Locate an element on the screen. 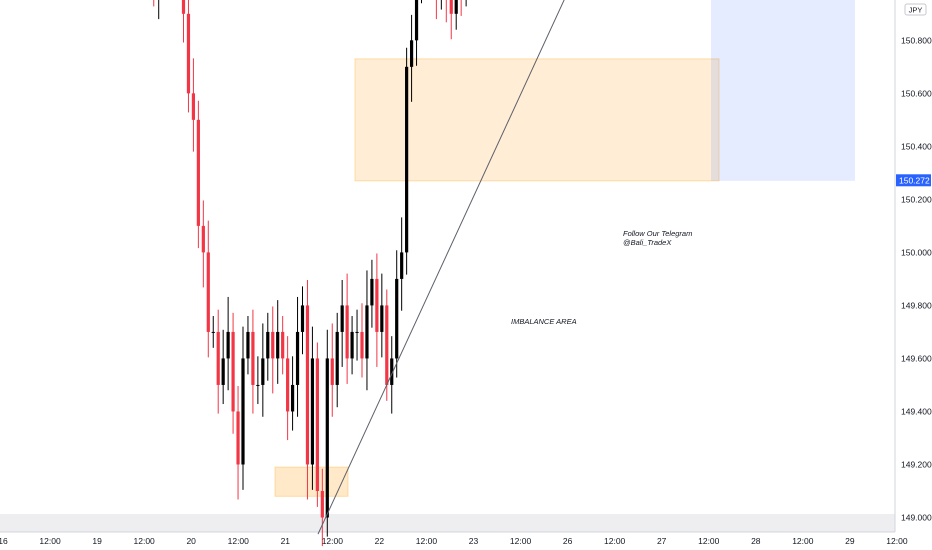 The image size is (932, 550). x-tick-label: 27 is located at coordinates (662, 541).